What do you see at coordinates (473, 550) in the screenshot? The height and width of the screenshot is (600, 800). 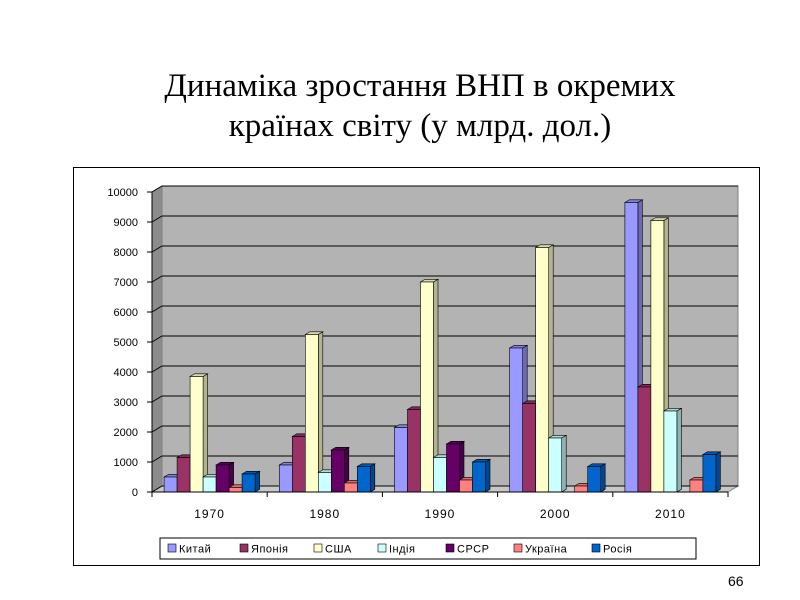 I see `legend-label: СРСР` at bounding box center [473, 550].